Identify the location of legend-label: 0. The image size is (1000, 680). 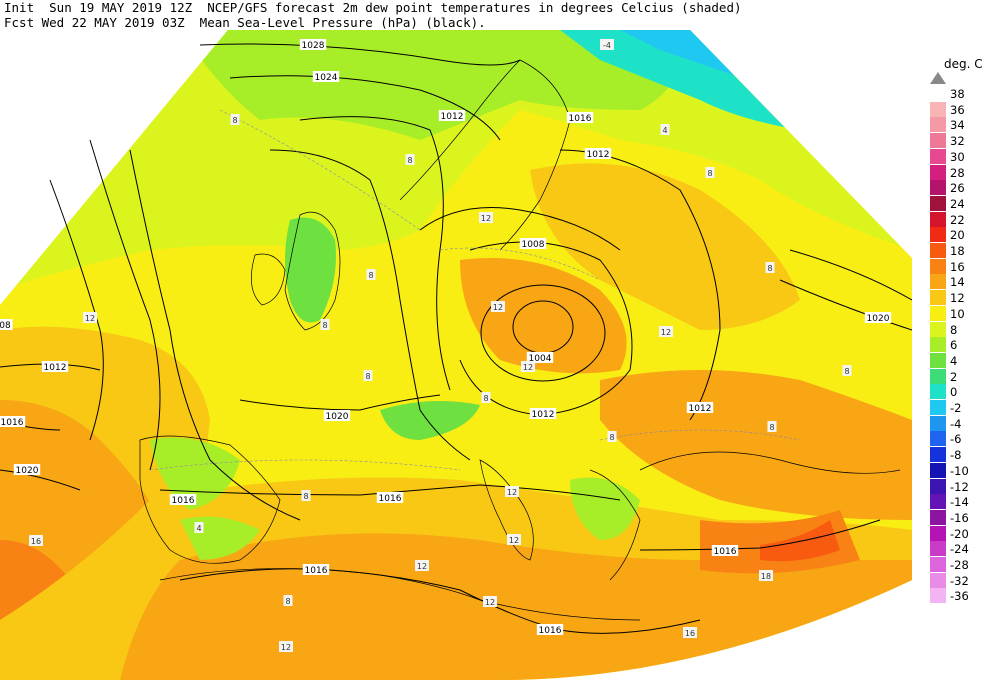
(954, 392).